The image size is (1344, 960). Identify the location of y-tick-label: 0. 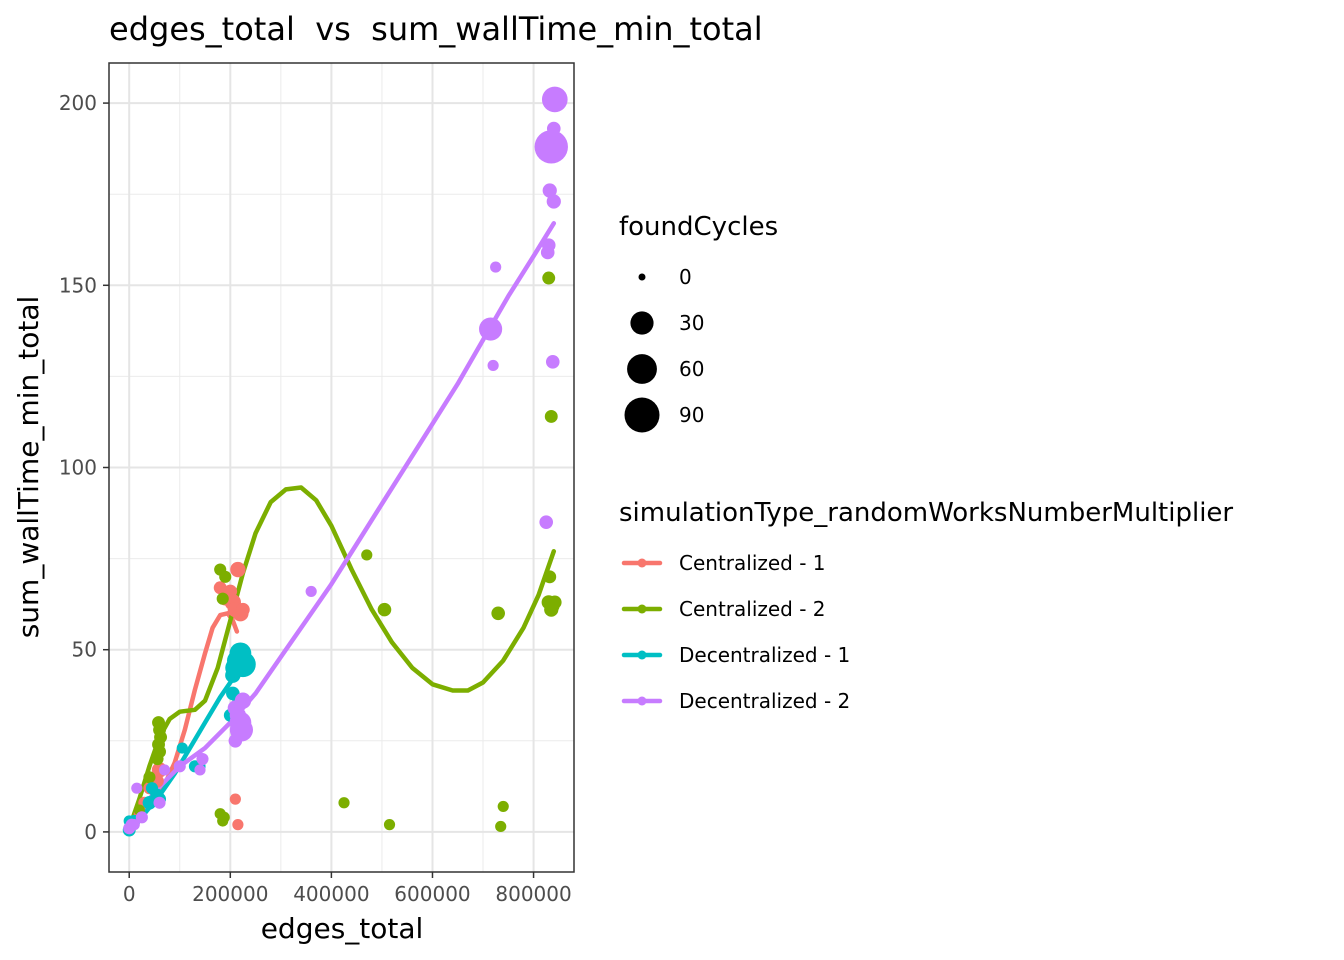
(90, 832).